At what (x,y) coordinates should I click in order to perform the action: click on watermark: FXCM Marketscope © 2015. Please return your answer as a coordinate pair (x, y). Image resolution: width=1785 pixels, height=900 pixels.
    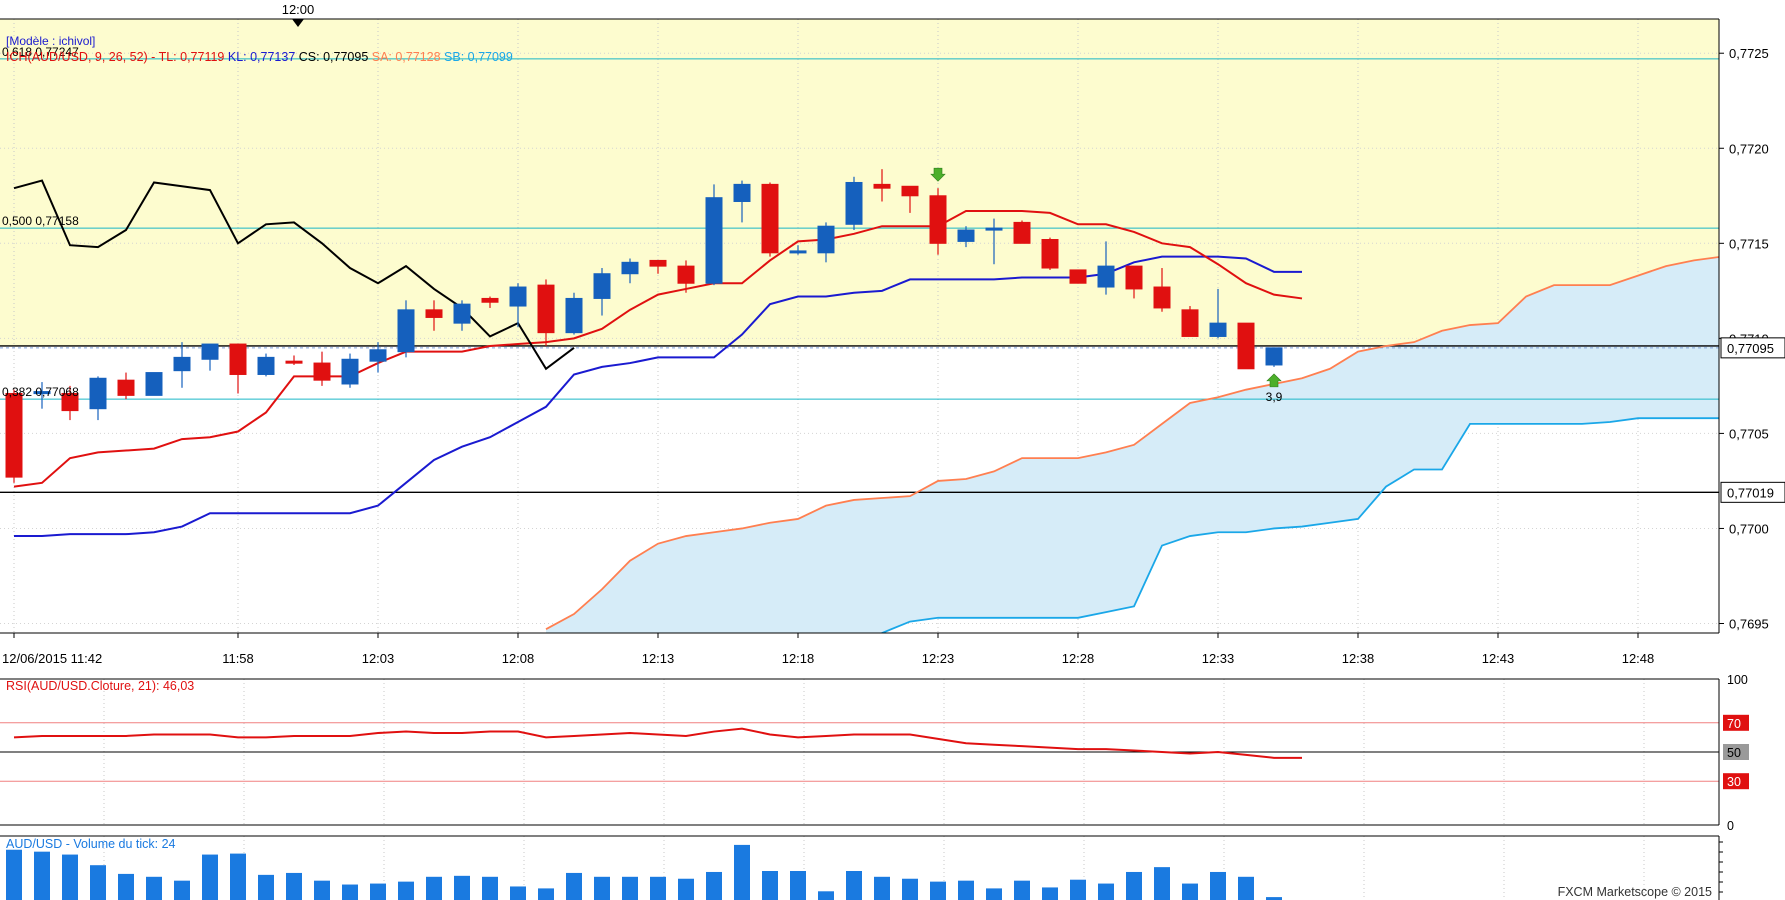
    Looking at the image, I should click on (1635, 892).